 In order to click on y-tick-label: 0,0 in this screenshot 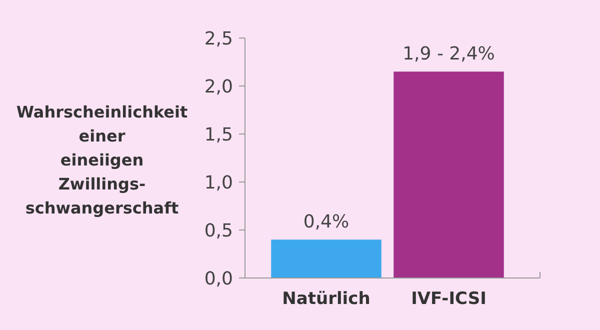, I will do `click(218, 279)`.